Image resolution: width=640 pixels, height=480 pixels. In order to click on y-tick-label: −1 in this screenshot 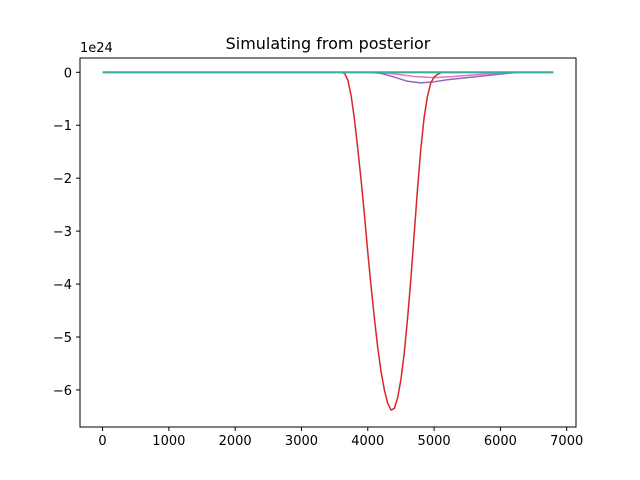, I will do `click(62, 126)`.